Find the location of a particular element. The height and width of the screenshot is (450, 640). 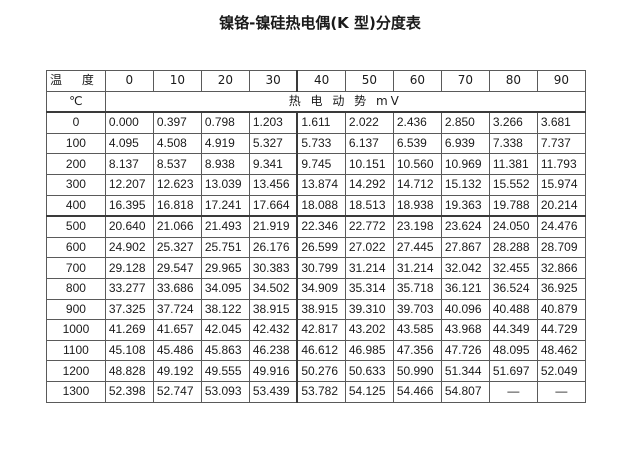

emf-value-cell: 23.198 is located at coordinates (417, 226).